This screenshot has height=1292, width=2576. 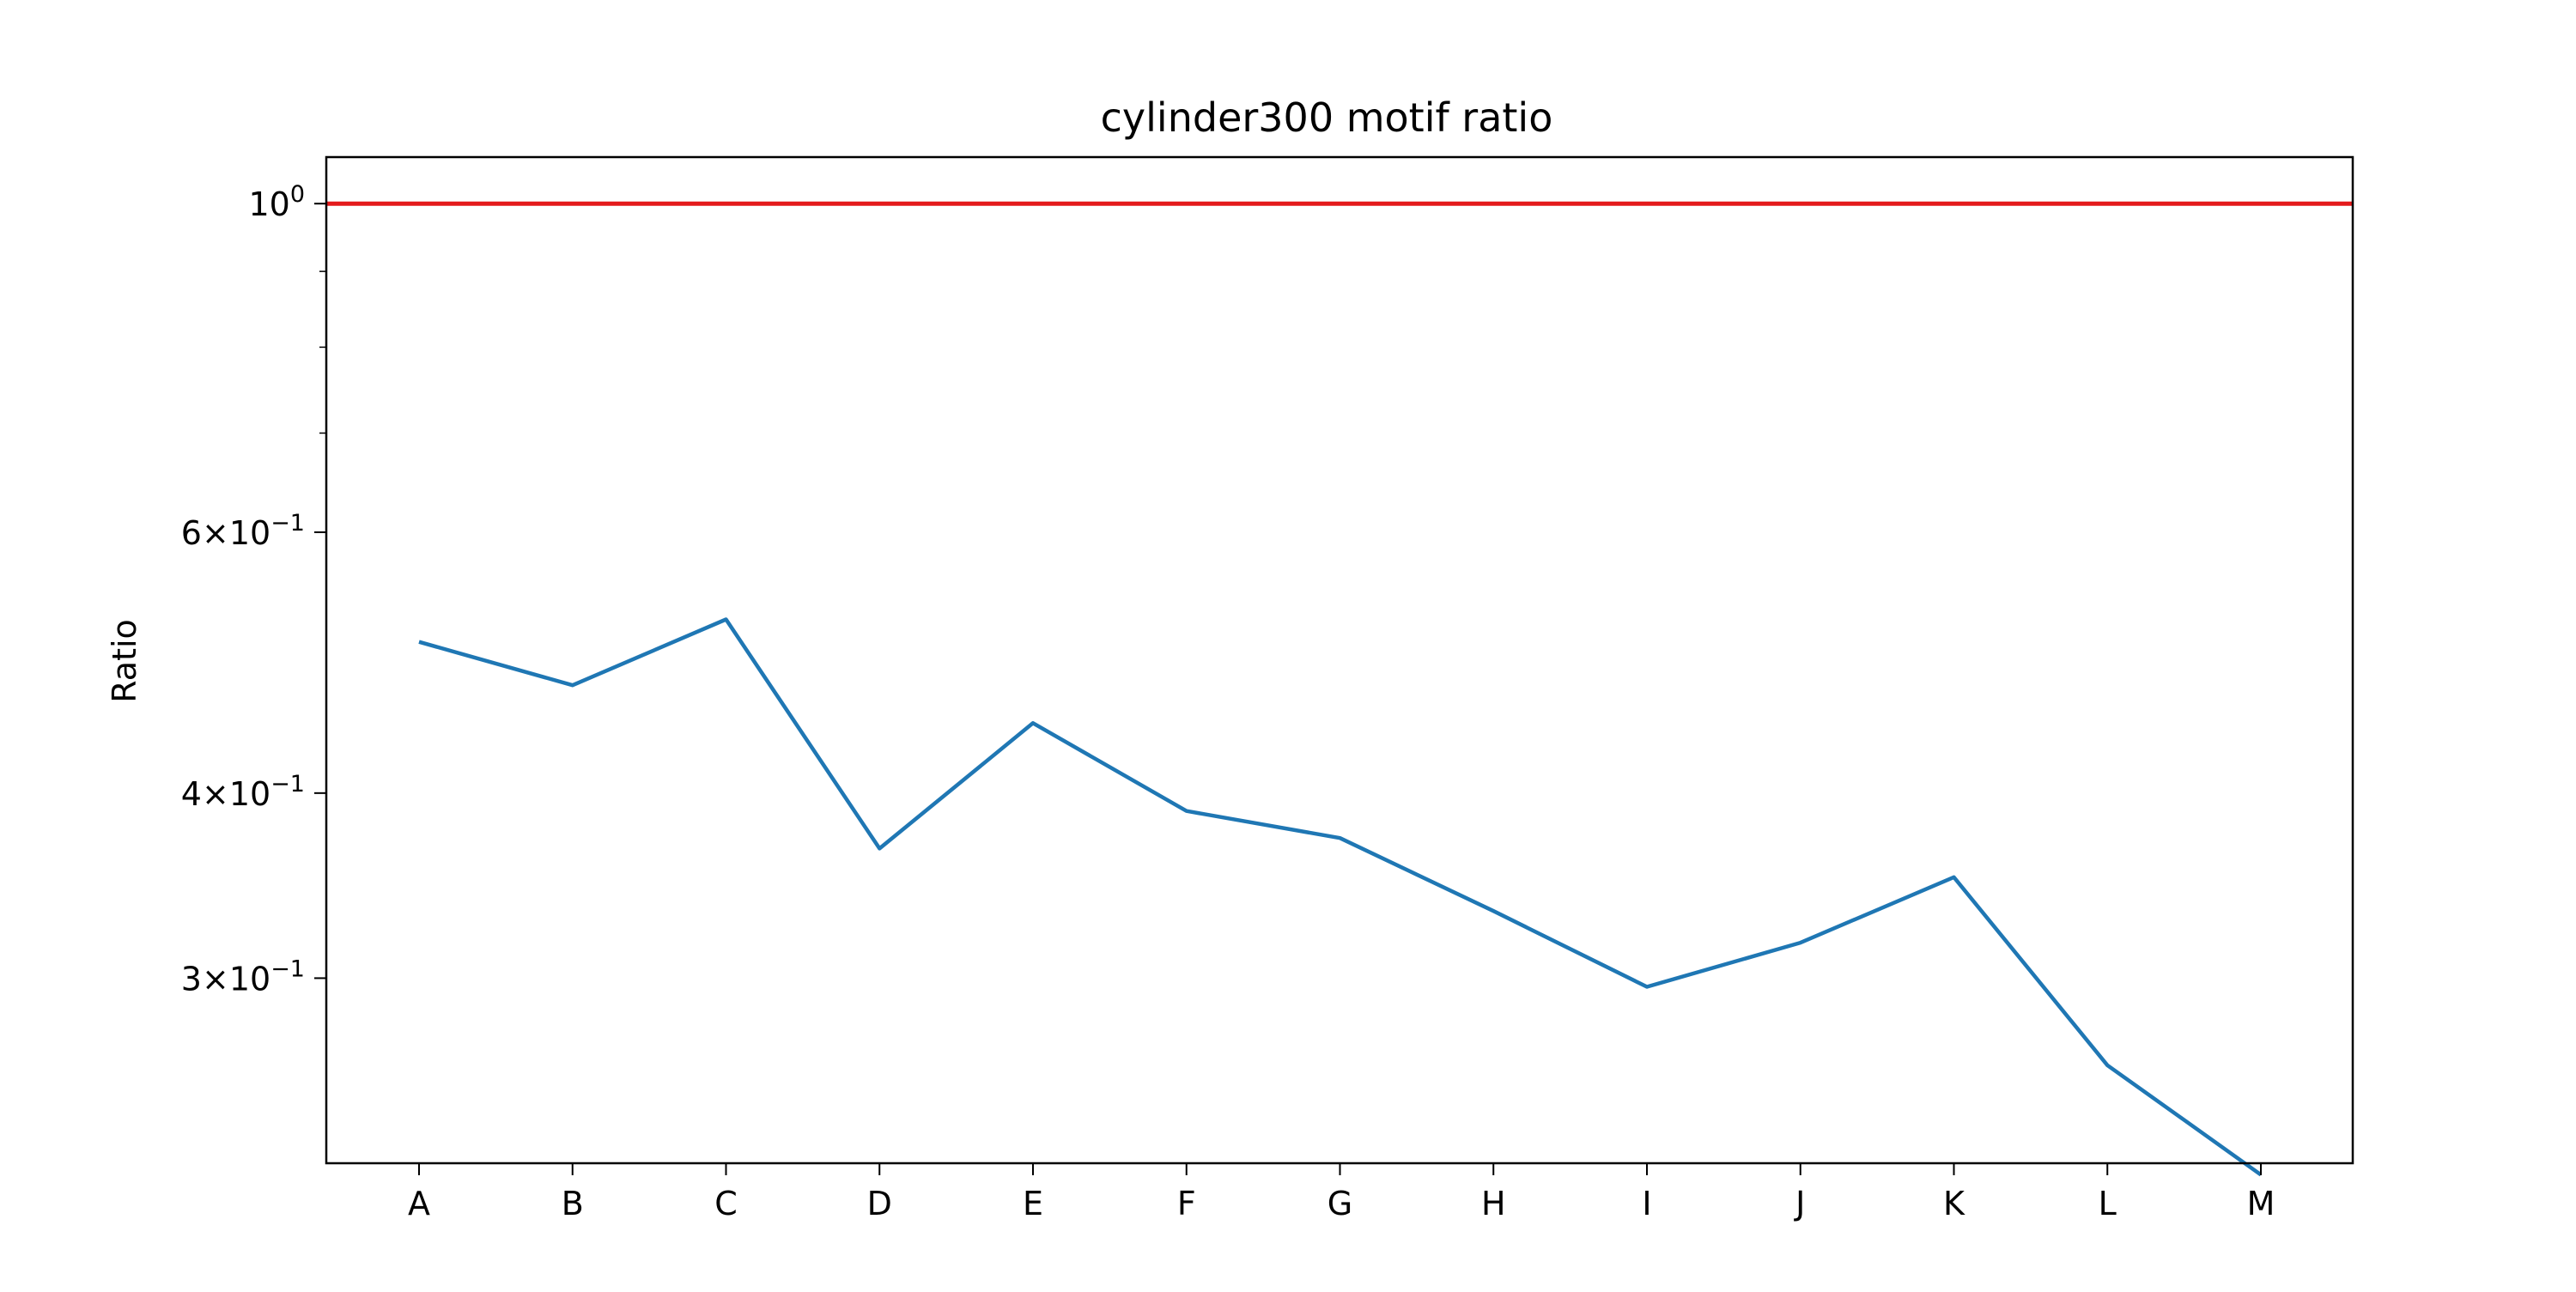 I want to click on x-tick-label-i: I, so click(x=1646, y=1203).